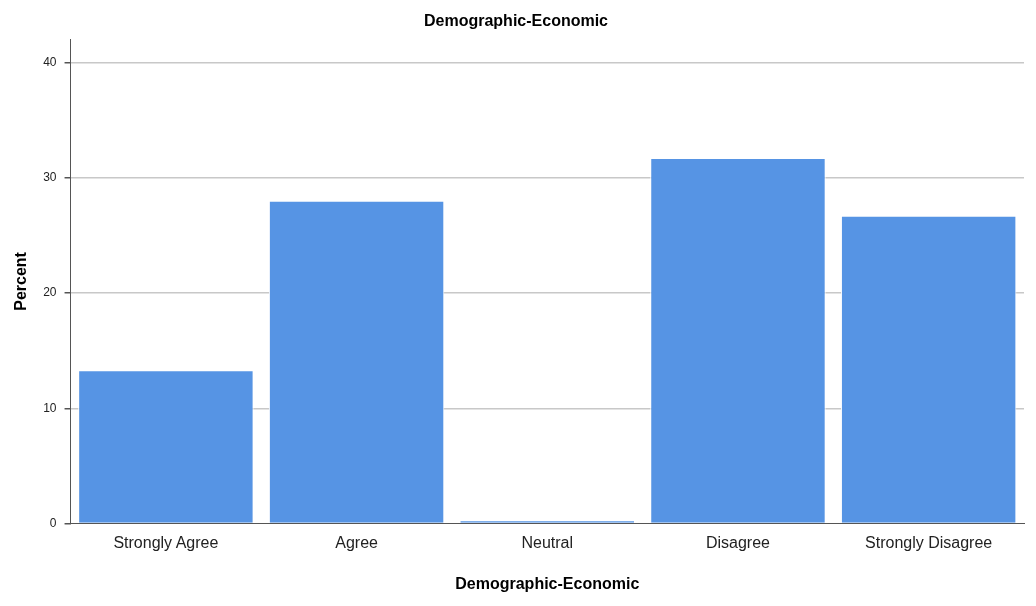 The width and height of the screenshot is (1036, 606). I want to click on x-tick-label: Agree, so click(357, 542).